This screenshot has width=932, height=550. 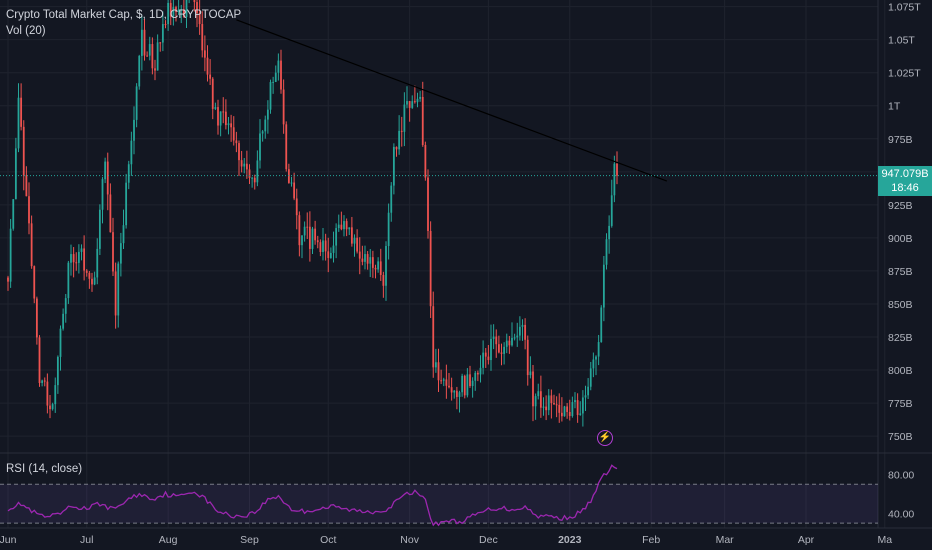 What do you see at coordinates (894, 107) in the screenshot?
I see `price-tick-label: 1T` at bounding box center [894, 107].